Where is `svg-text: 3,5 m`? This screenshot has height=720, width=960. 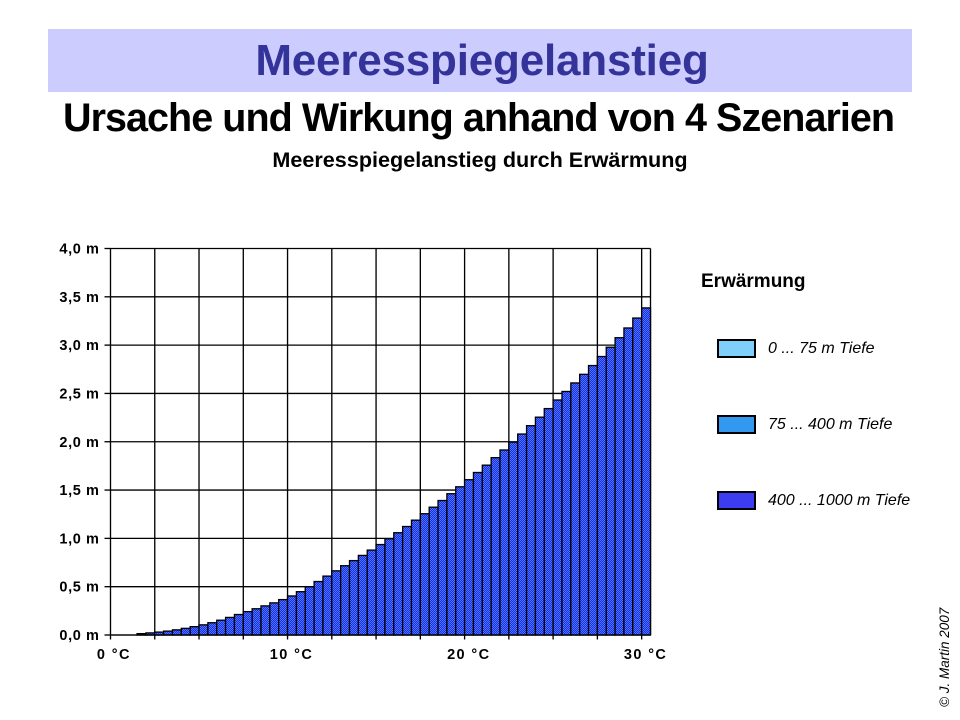 svg-text: 3,5 m is located at coordinates (79, 298).